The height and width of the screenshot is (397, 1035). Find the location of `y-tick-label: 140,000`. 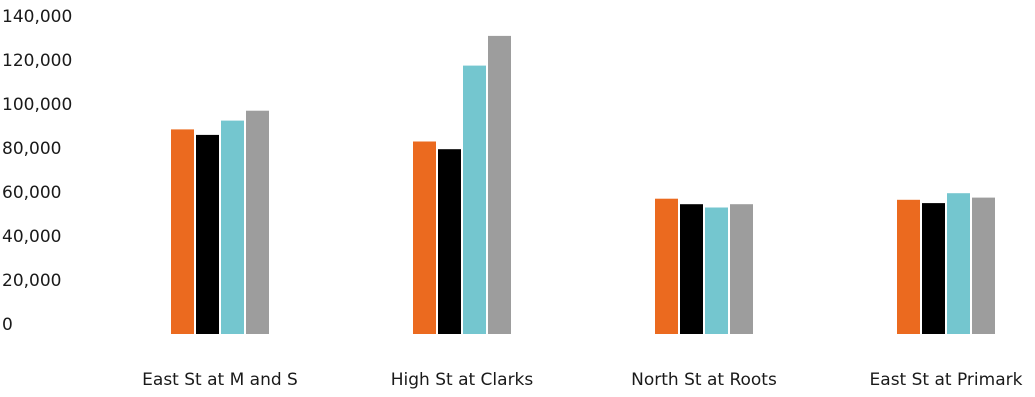

y-tick-label: 140,000 is located at coordinates (37, 17).